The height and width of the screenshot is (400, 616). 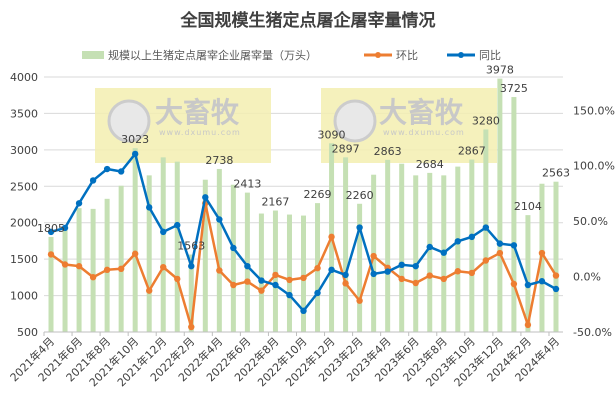 I want to click on bar-data-label: 3978, so click(x=500, y=70).